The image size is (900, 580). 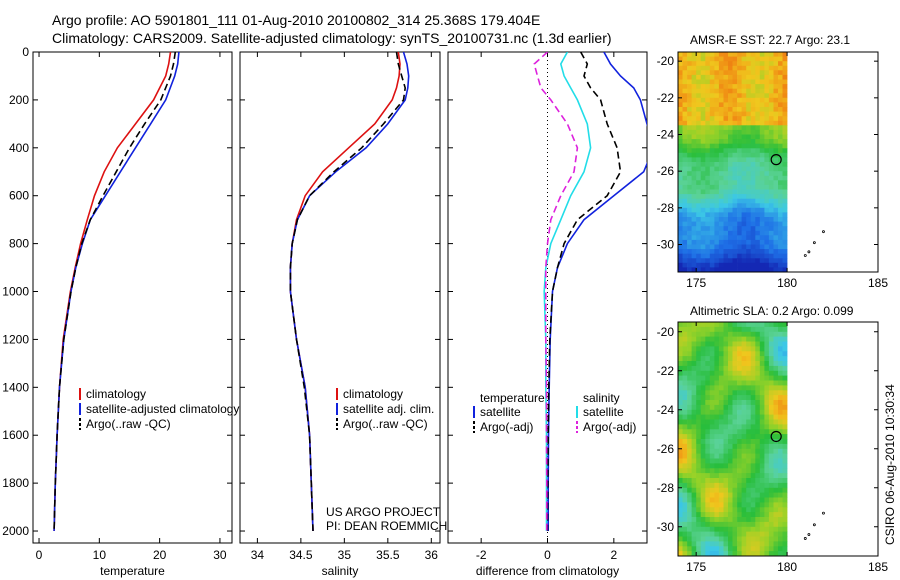 I want to click on sla_map-title: Altimetric SLA: 0.2 Argo: 0.099, so click(x=772, y=311).